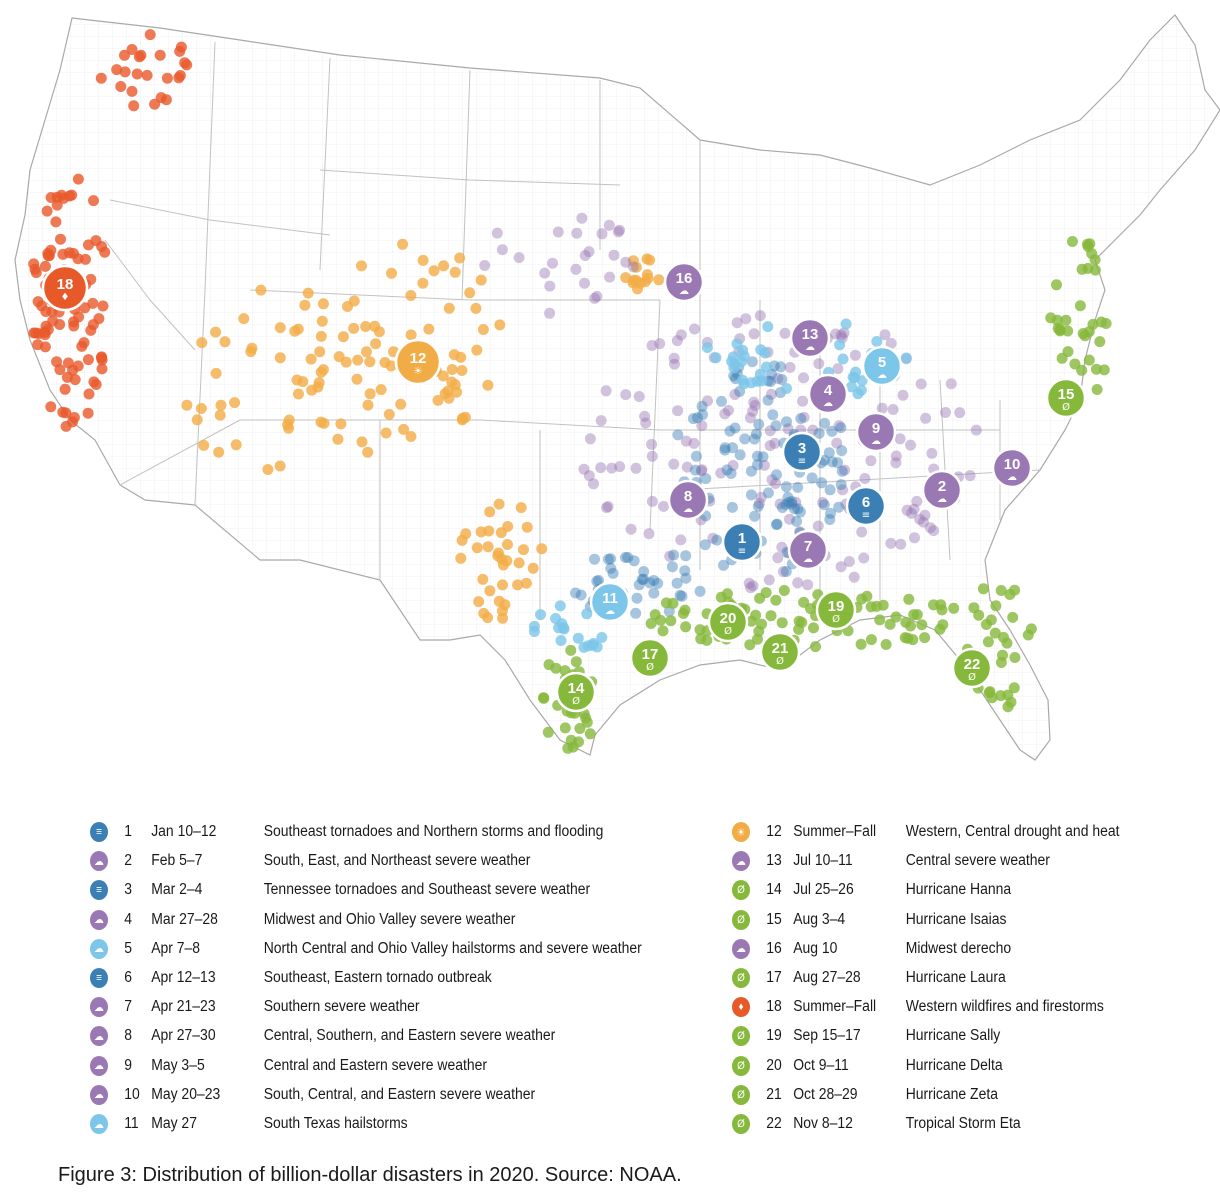 The image size is (1220, 1200). I want to click on legend-date: Summer–Fall, so click(835, 831).